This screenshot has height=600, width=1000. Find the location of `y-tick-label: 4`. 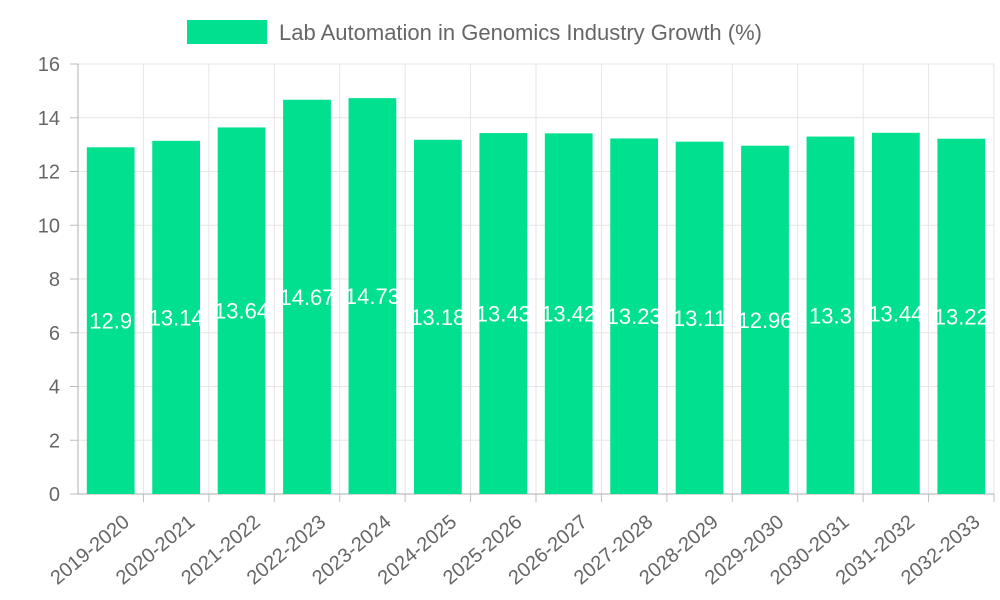

y-tick-label: 4 is located at coordinates (54, 388).